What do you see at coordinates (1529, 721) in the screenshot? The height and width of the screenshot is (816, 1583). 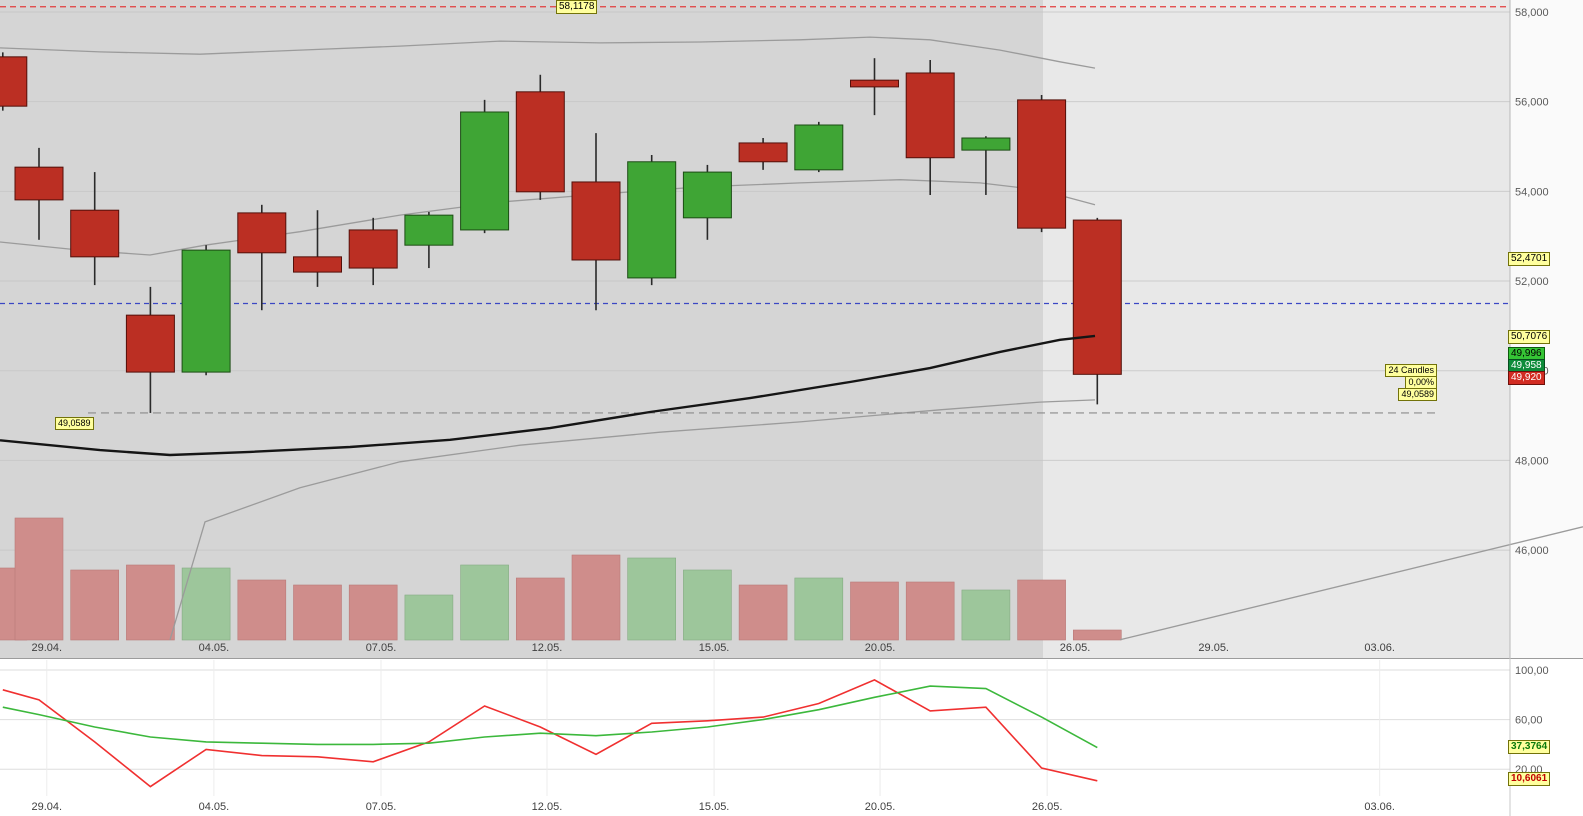 I see `osc-axis-label: 60,00` at bounding box center [1529, 721].